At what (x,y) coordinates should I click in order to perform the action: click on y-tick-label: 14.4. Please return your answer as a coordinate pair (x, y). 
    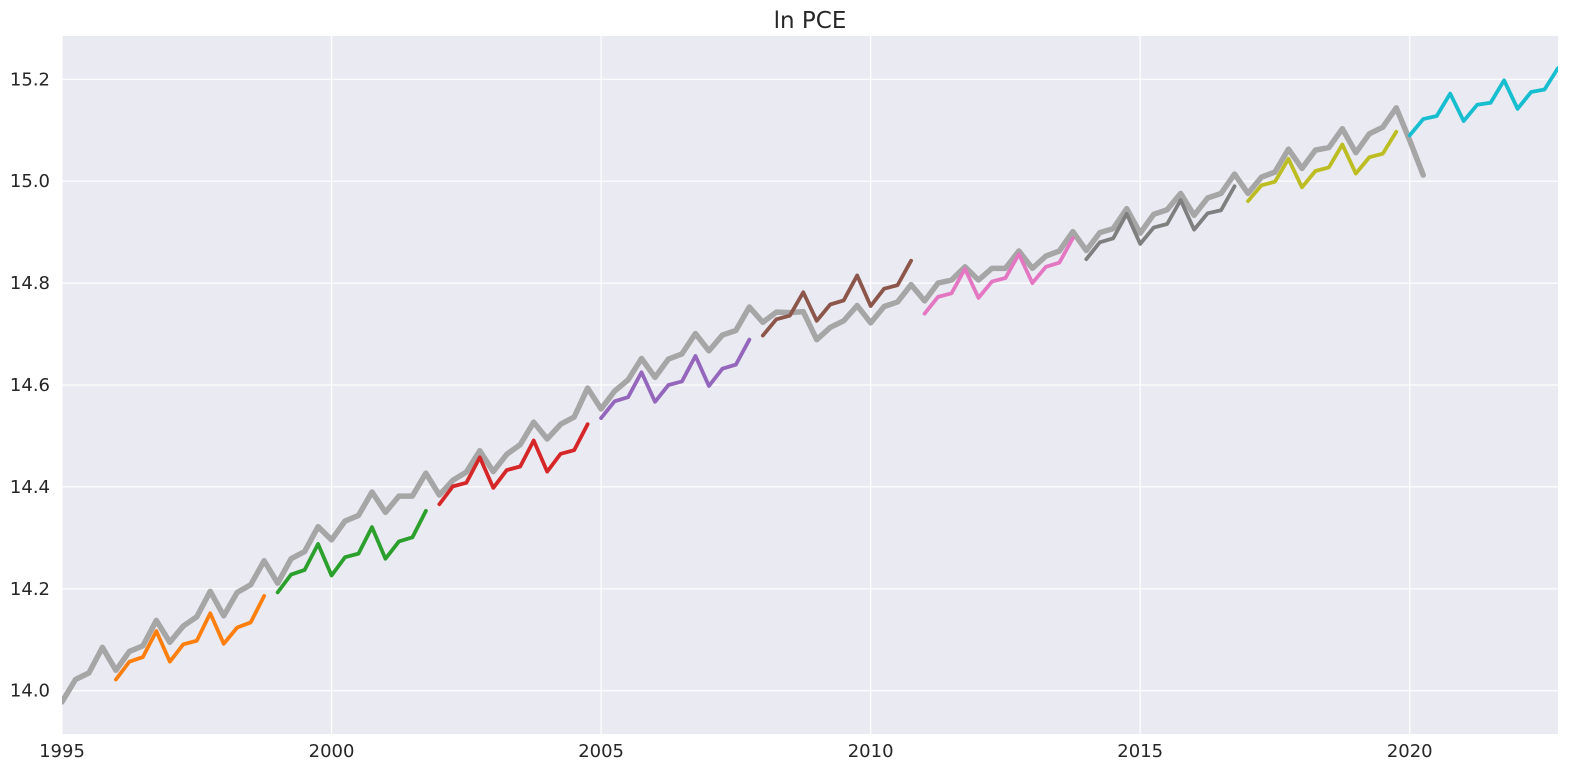
    Looking at the image, I should click on (30, 487).